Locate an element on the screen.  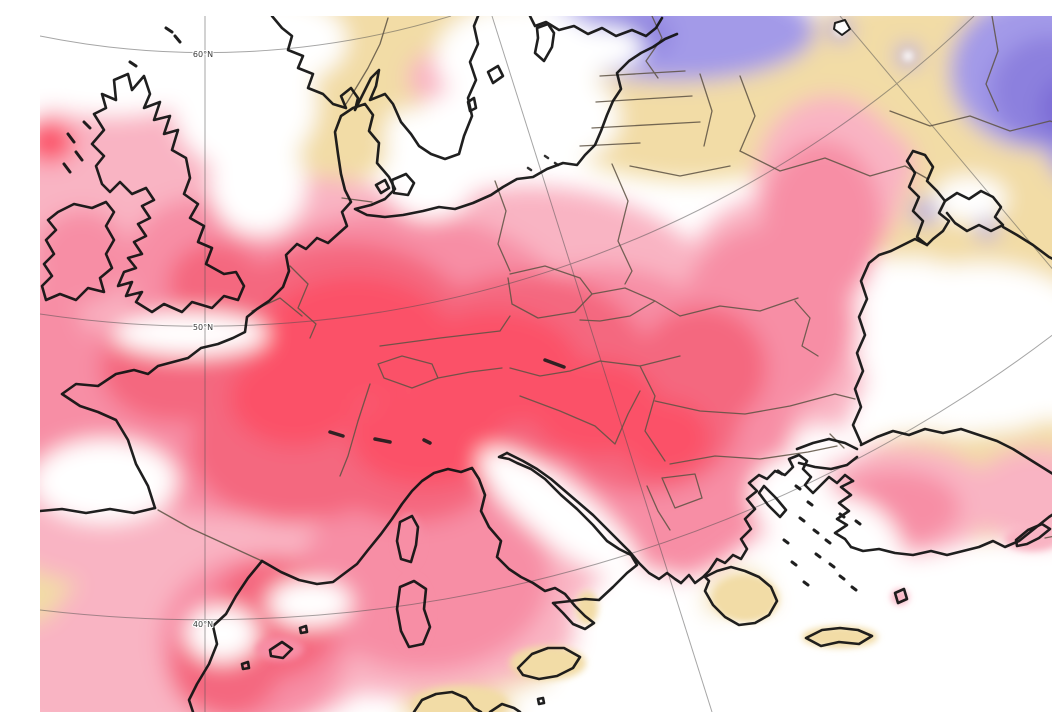
coast-sardinia is located at coordinates (413, 614).